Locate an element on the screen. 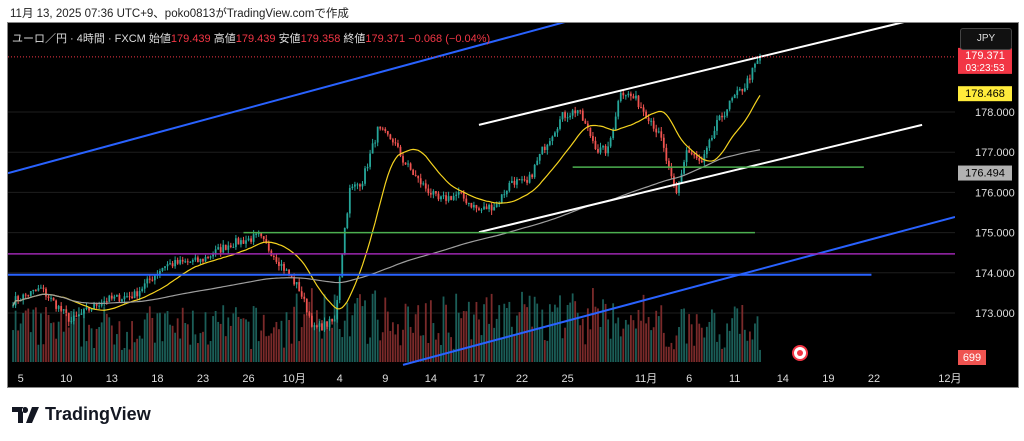 Image resolution: width=1024 pixels, height=441 pixels. y-tick-label: 175.000 is located at coordinates (995, 234).